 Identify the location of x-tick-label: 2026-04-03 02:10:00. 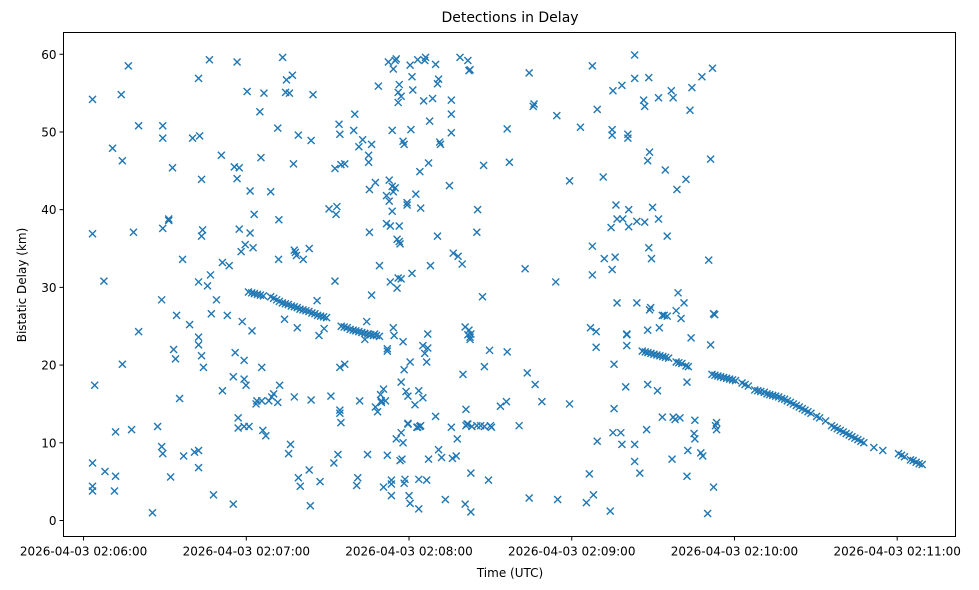
(734, 552).